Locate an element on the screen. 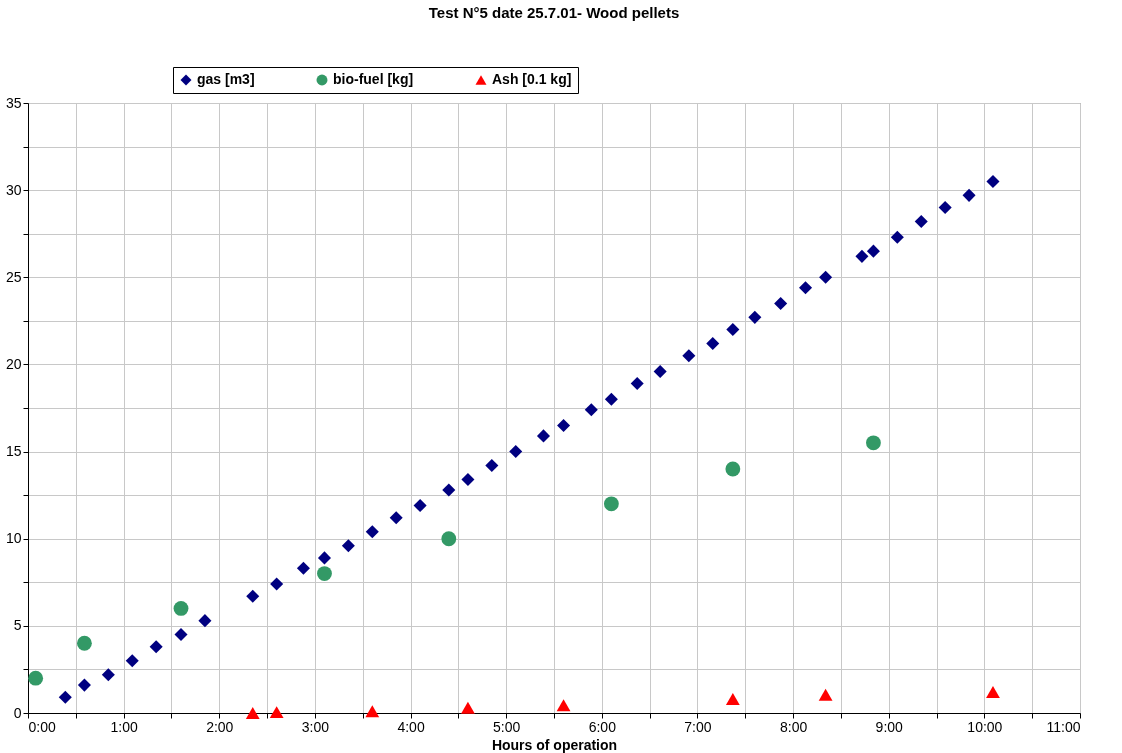 Image resolution: width=1122 pixels, height=753 pixels. x-tick-label: 9:00 is located at coordinates (889, 726).